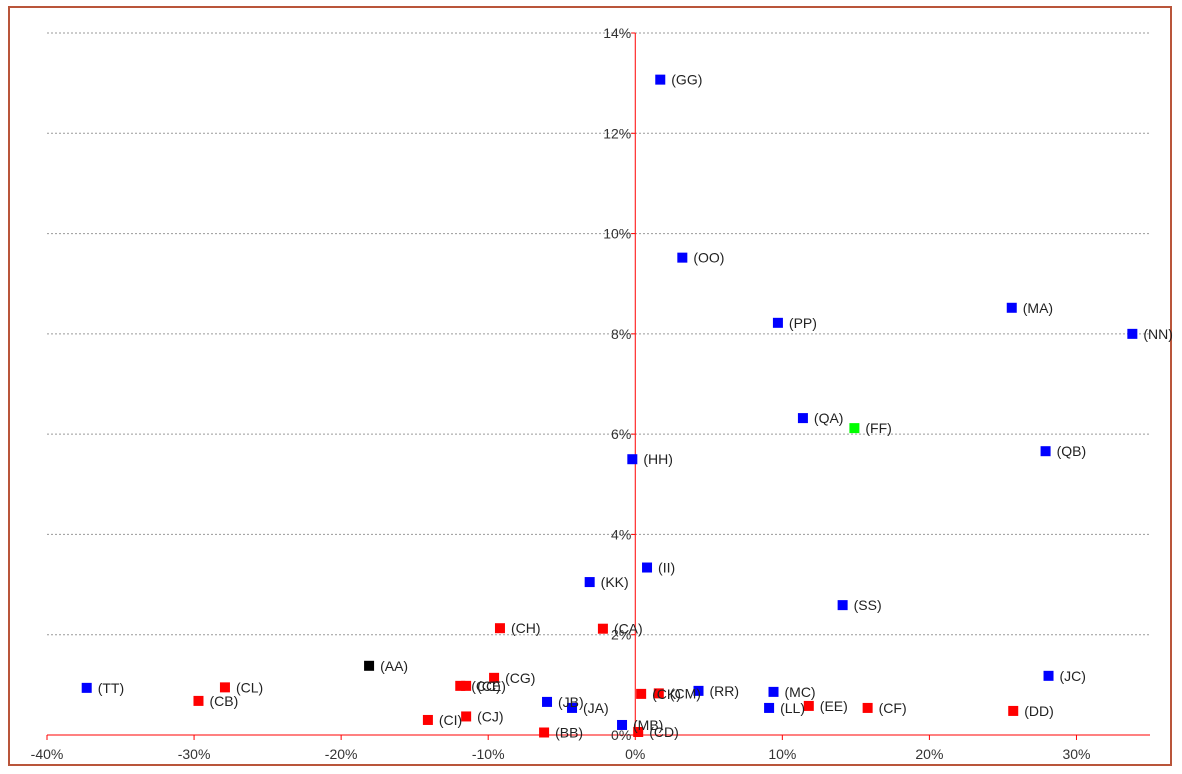  What do you see at coordinates (834, 706) in the screenshot?
I see `data-point-label: (EE)` at bounding box center [834, 706].